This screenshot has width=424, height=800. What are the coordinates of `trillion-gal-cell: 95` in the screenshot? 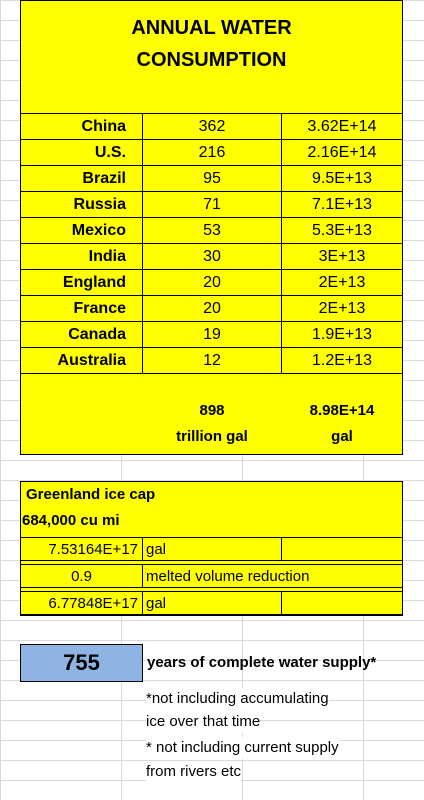 It's located at (212, 178).